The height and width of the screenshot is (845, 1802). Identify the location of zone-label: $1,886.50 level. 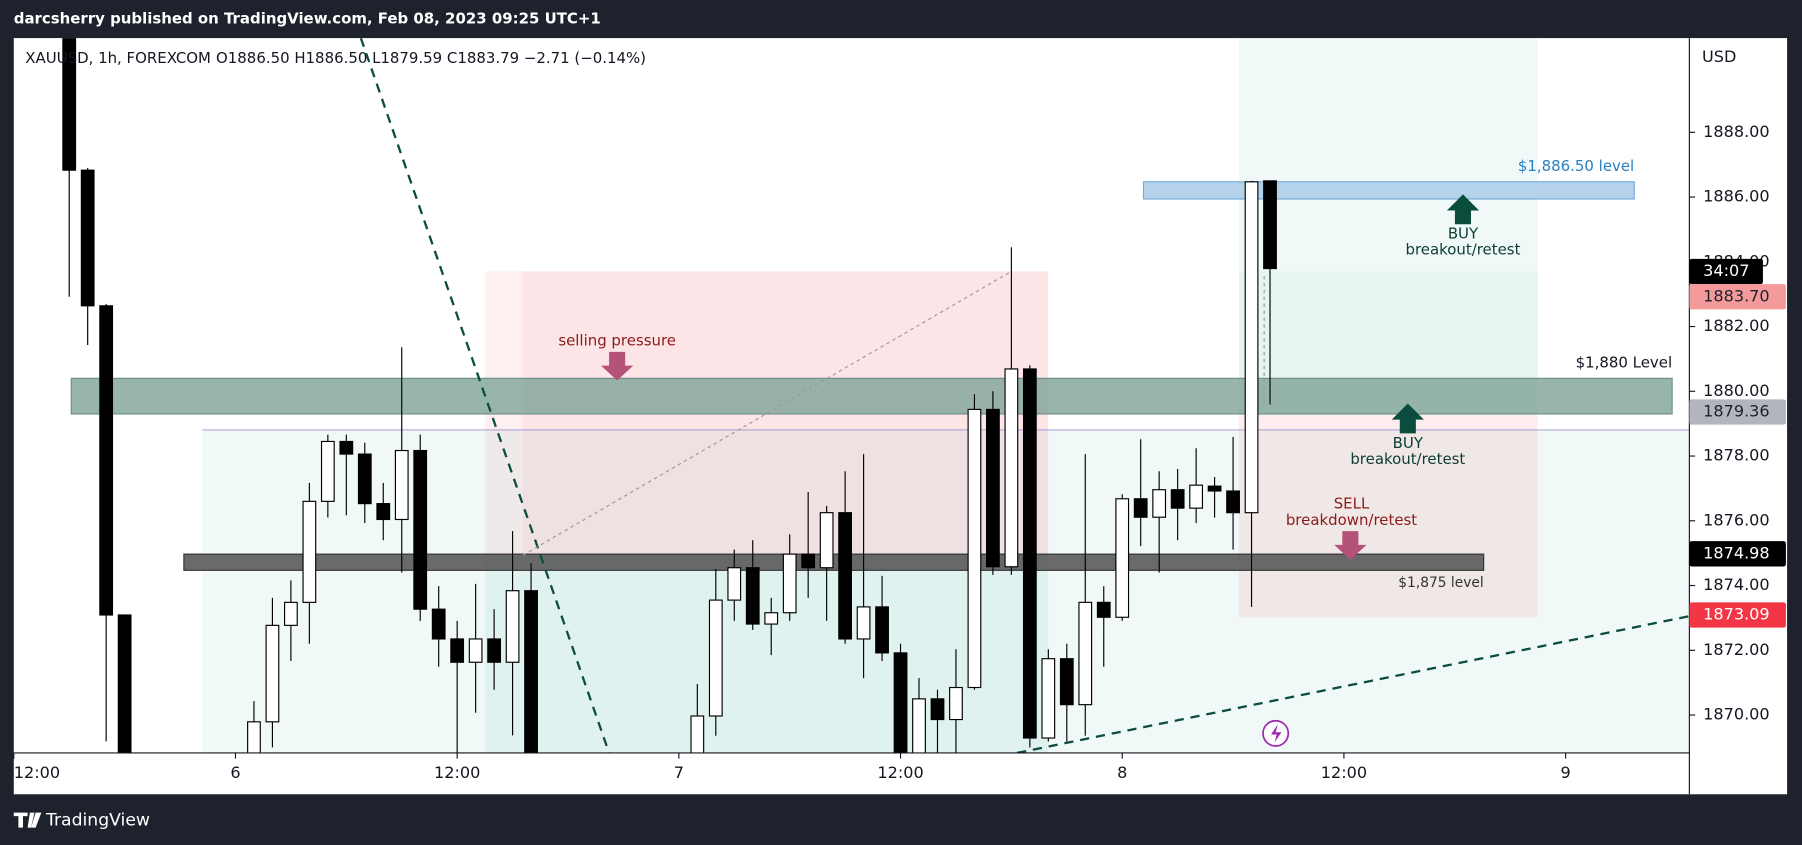
(1576, 166).